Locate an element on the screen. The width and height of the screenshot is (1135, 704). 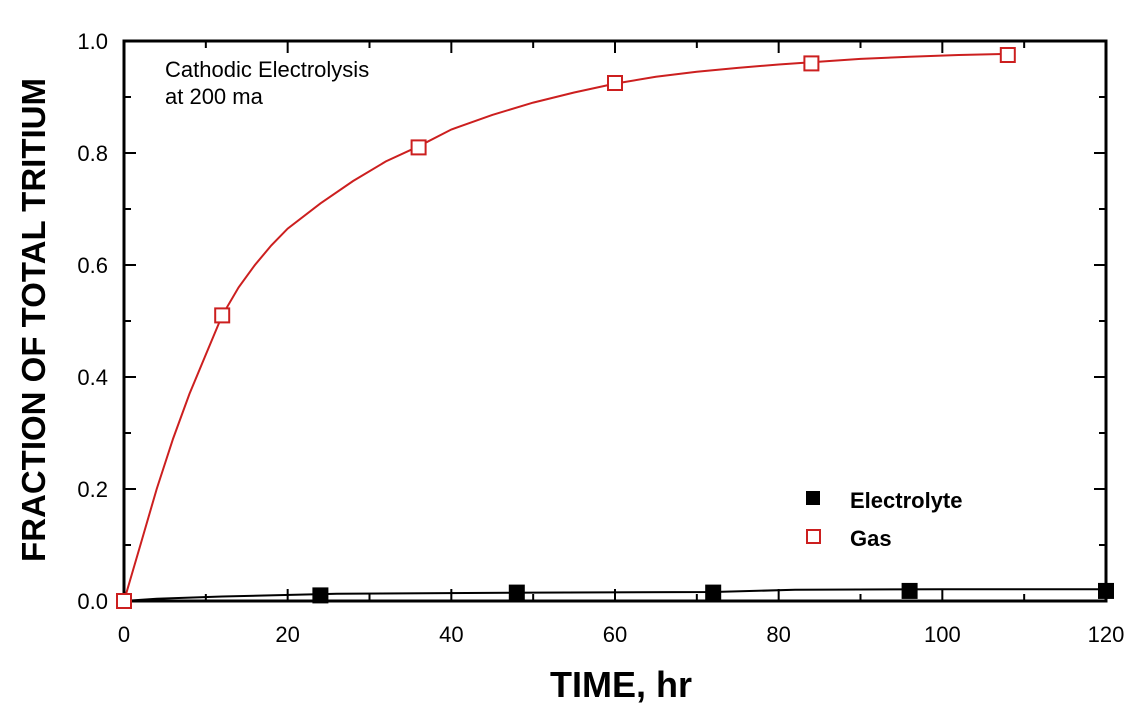
y-tick-label: 0.2 is located at coordinates (92, 489).